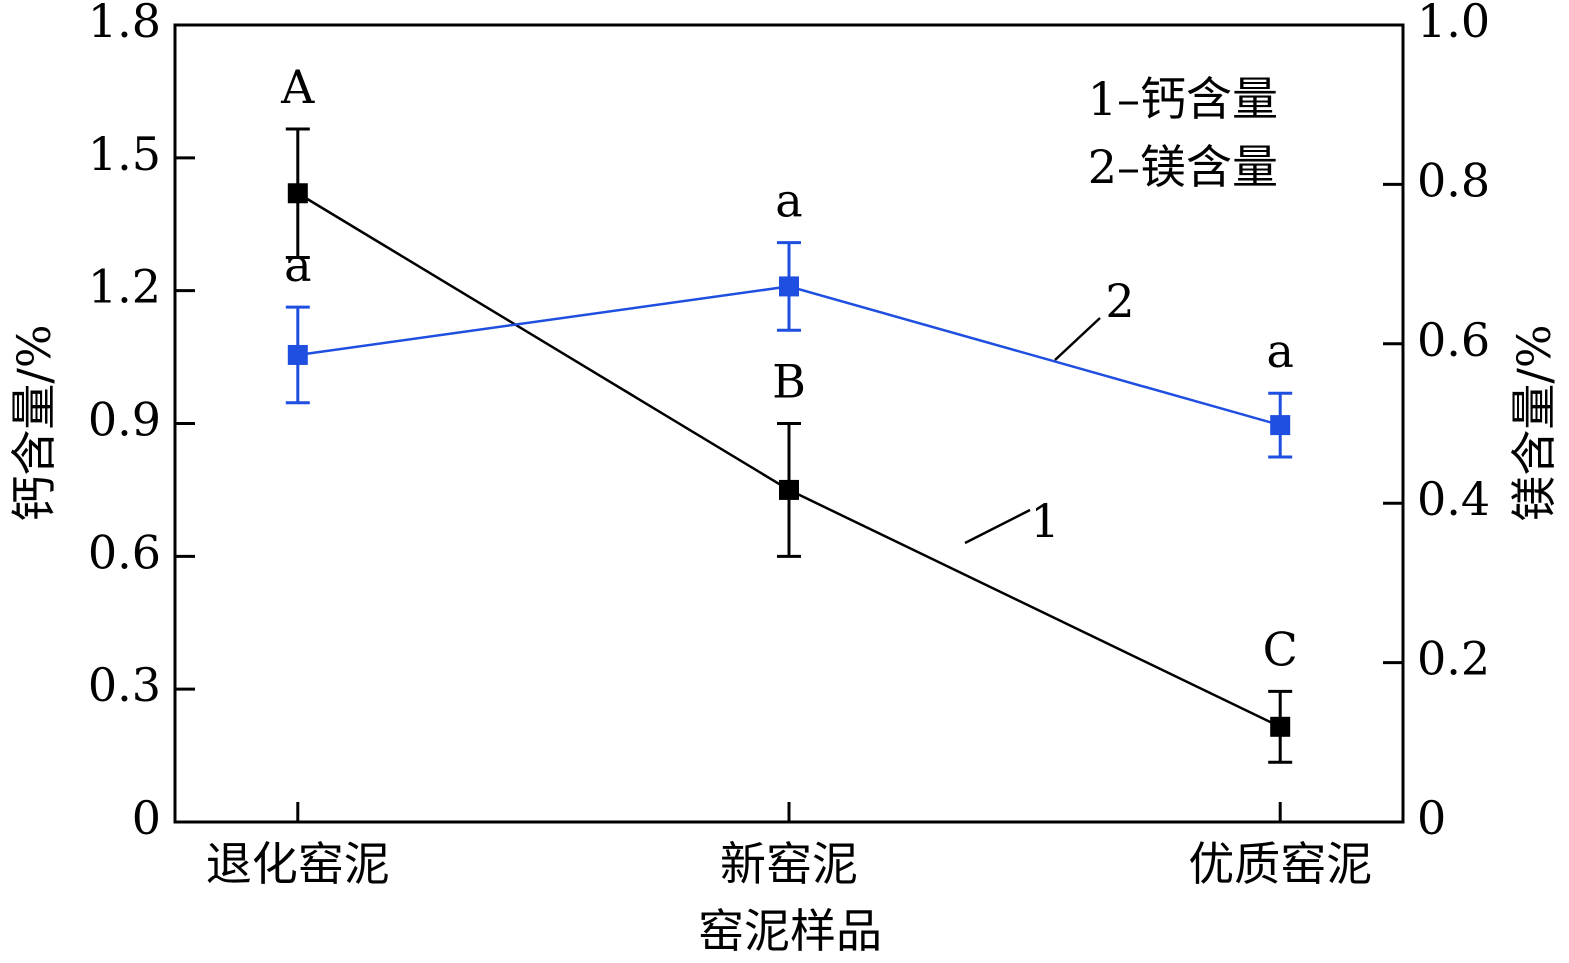 The width and height of the screenshot is (1569, 963). What do you see at coordinates (1453, 180) in the screenshot?
I see `y2-tick-label: 0.8` at bounding box center [1453, 180].